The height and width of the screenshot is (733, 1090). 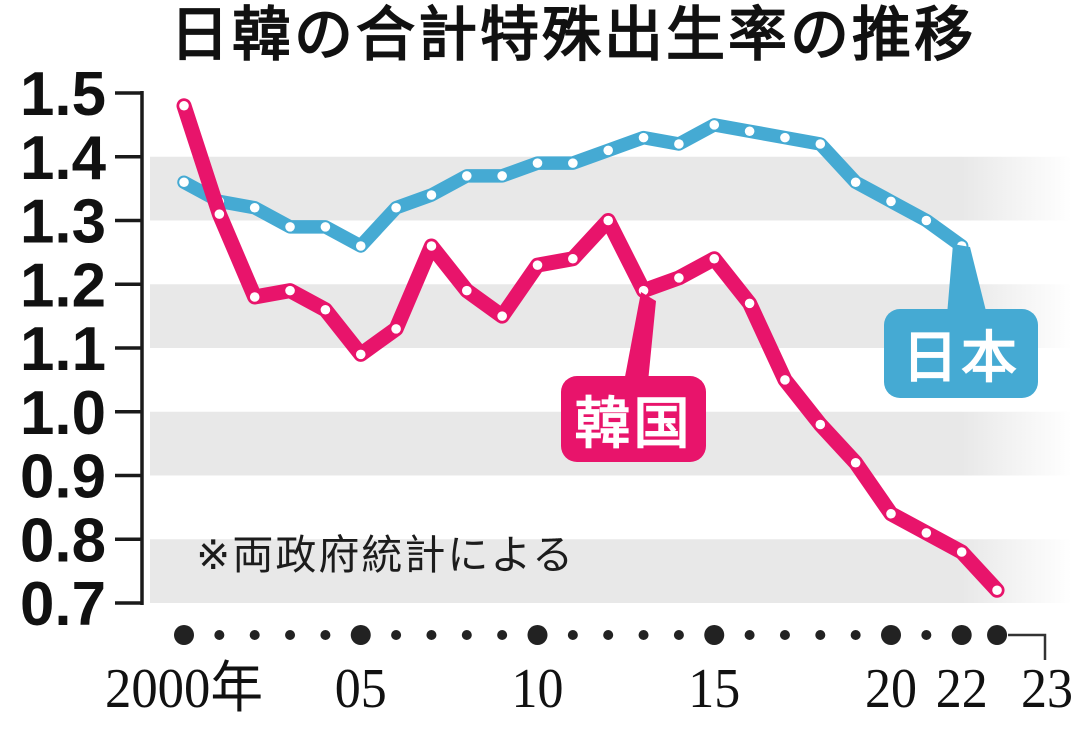 I want to click on y-tick-label-0.7: 0.7, so click(x=63, y=604).